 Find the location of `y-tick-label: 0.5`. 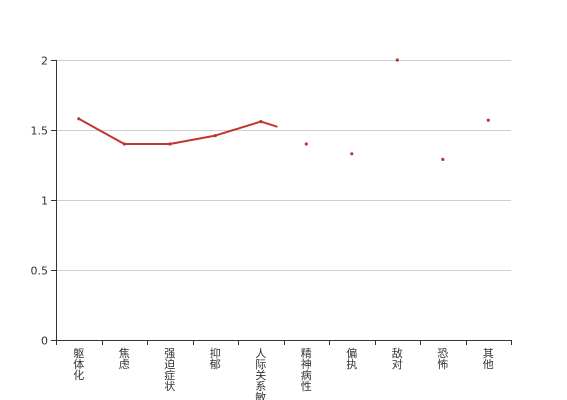

y-tick-label: 0.5 is located at coordinates (40, 271).